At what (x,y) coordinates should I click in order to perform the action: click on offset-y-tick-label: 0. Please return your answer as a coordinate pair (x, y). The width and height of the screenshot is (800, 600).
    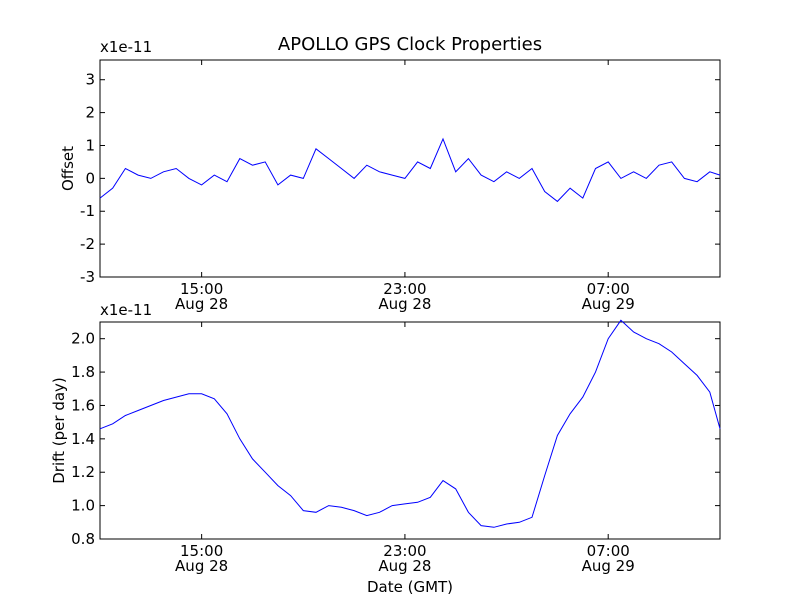
    Looking at the image, I should click on (90, 178).